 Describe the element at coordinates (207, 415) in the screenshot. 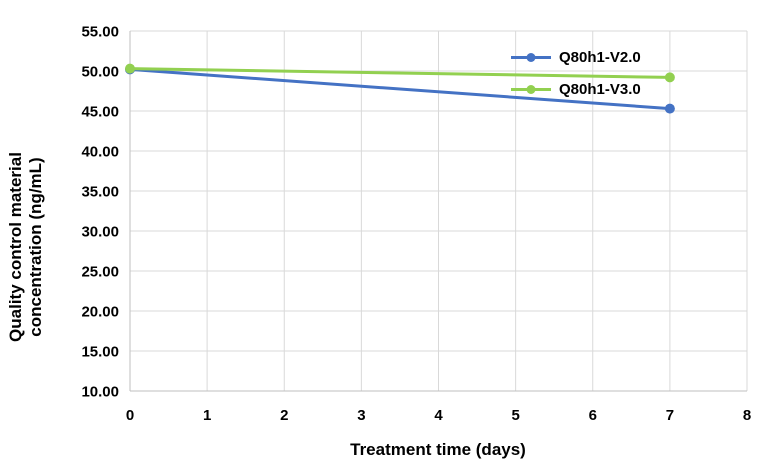

I see `x-tick-label: 1` at that location.